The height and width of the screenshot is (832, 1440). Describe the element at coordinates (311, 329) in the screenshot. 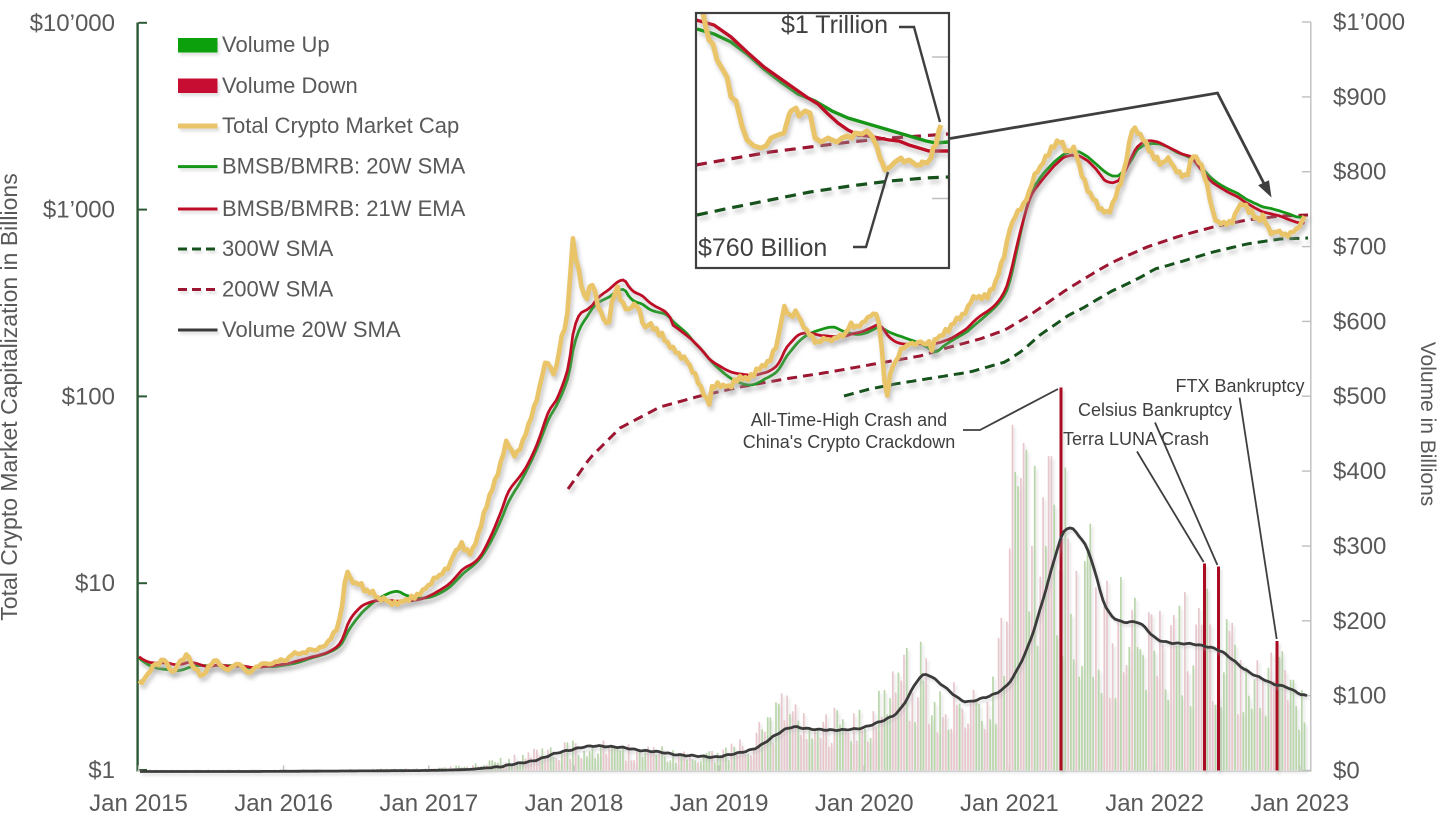

I see `svg-text: Volume 20W SMA` at that location.